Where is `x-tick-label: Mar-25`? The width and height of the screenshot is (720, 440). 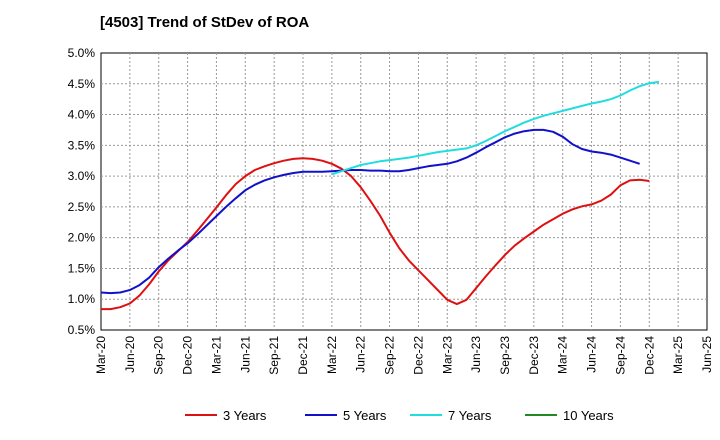 x-tick-label: Mar-25 is located at coordinates (678, 355).